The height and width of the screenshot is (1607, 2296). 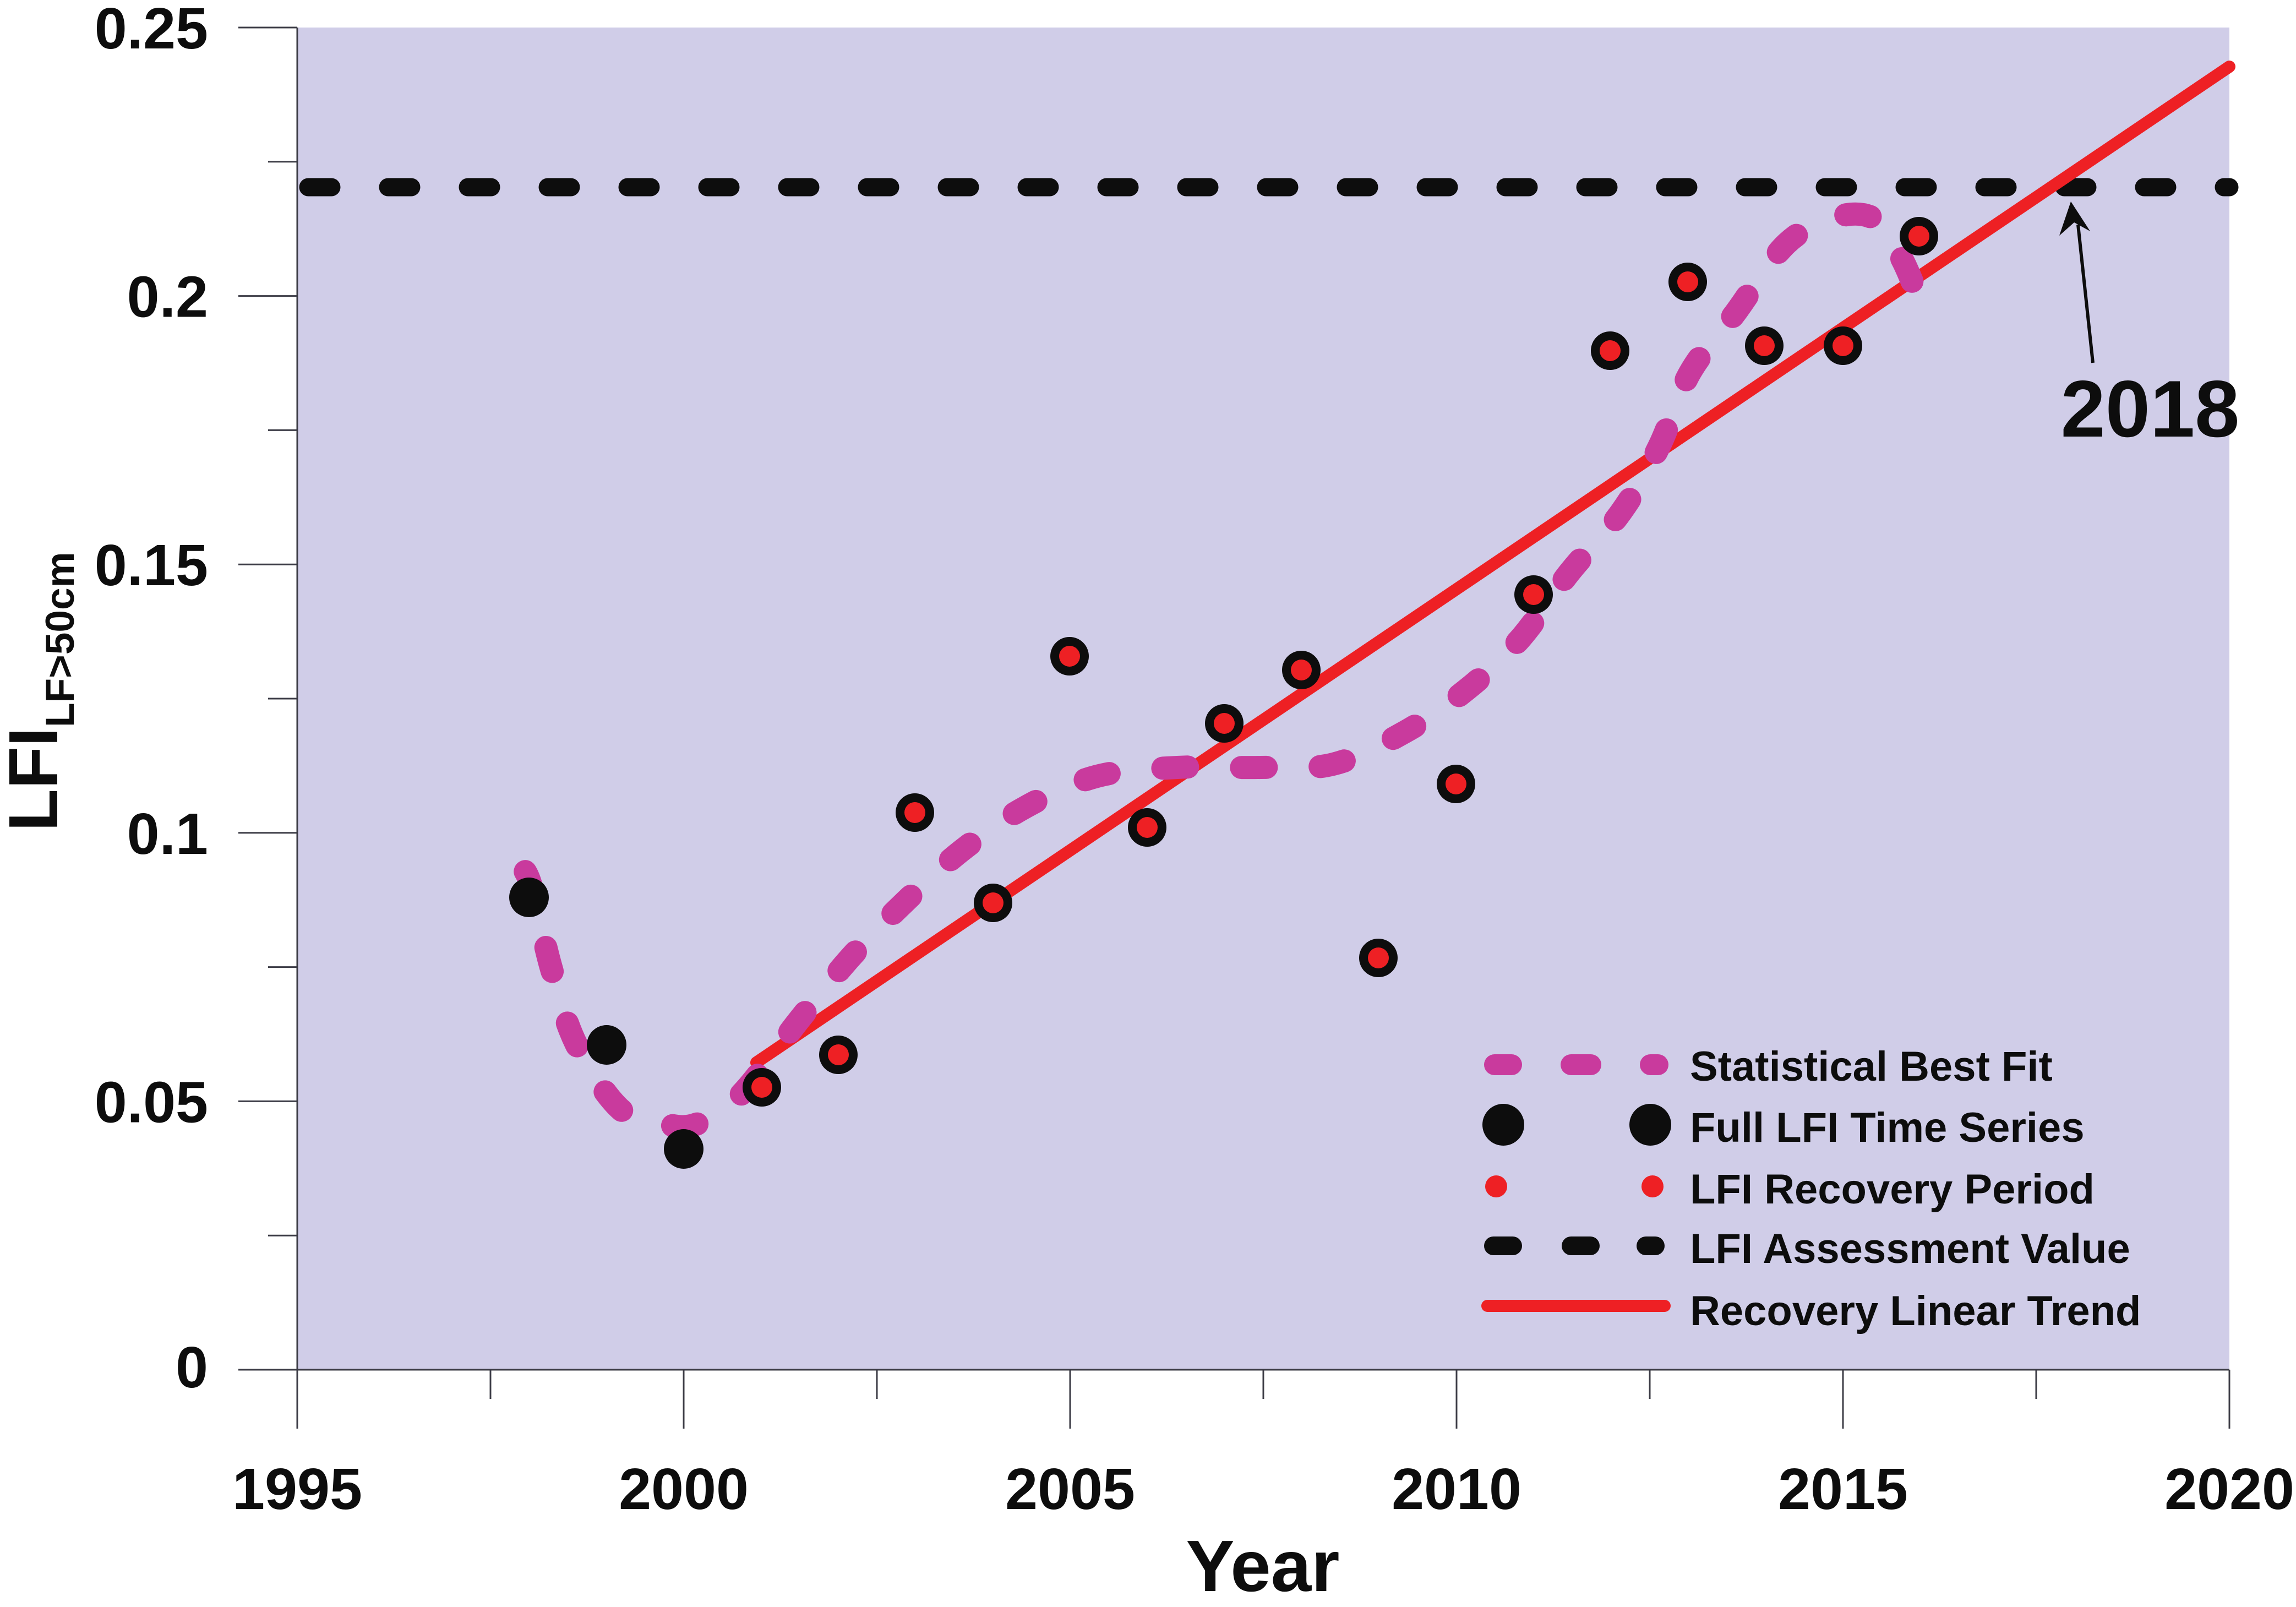 What do you see at coordinates (1456, 1489) in the screenshot?
I see `svg-text: 2010` at bounding box center [1456, 1489].